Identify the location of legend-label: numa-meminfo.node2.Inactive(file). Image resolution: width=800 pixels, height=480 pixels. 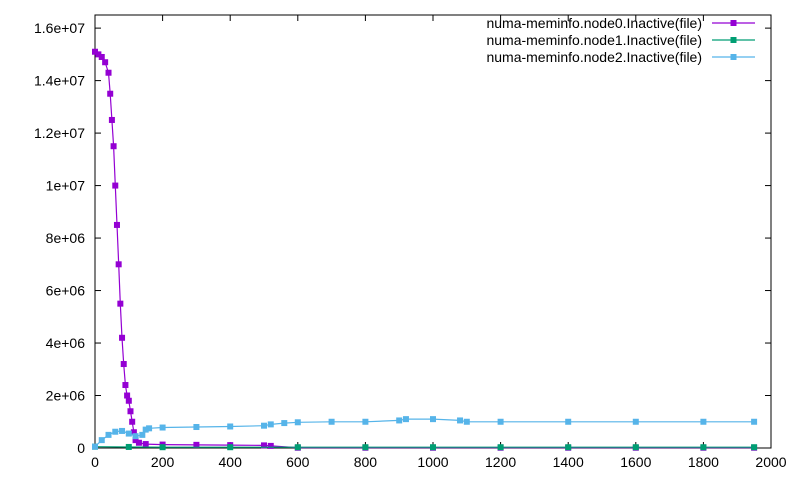
(594, 57).